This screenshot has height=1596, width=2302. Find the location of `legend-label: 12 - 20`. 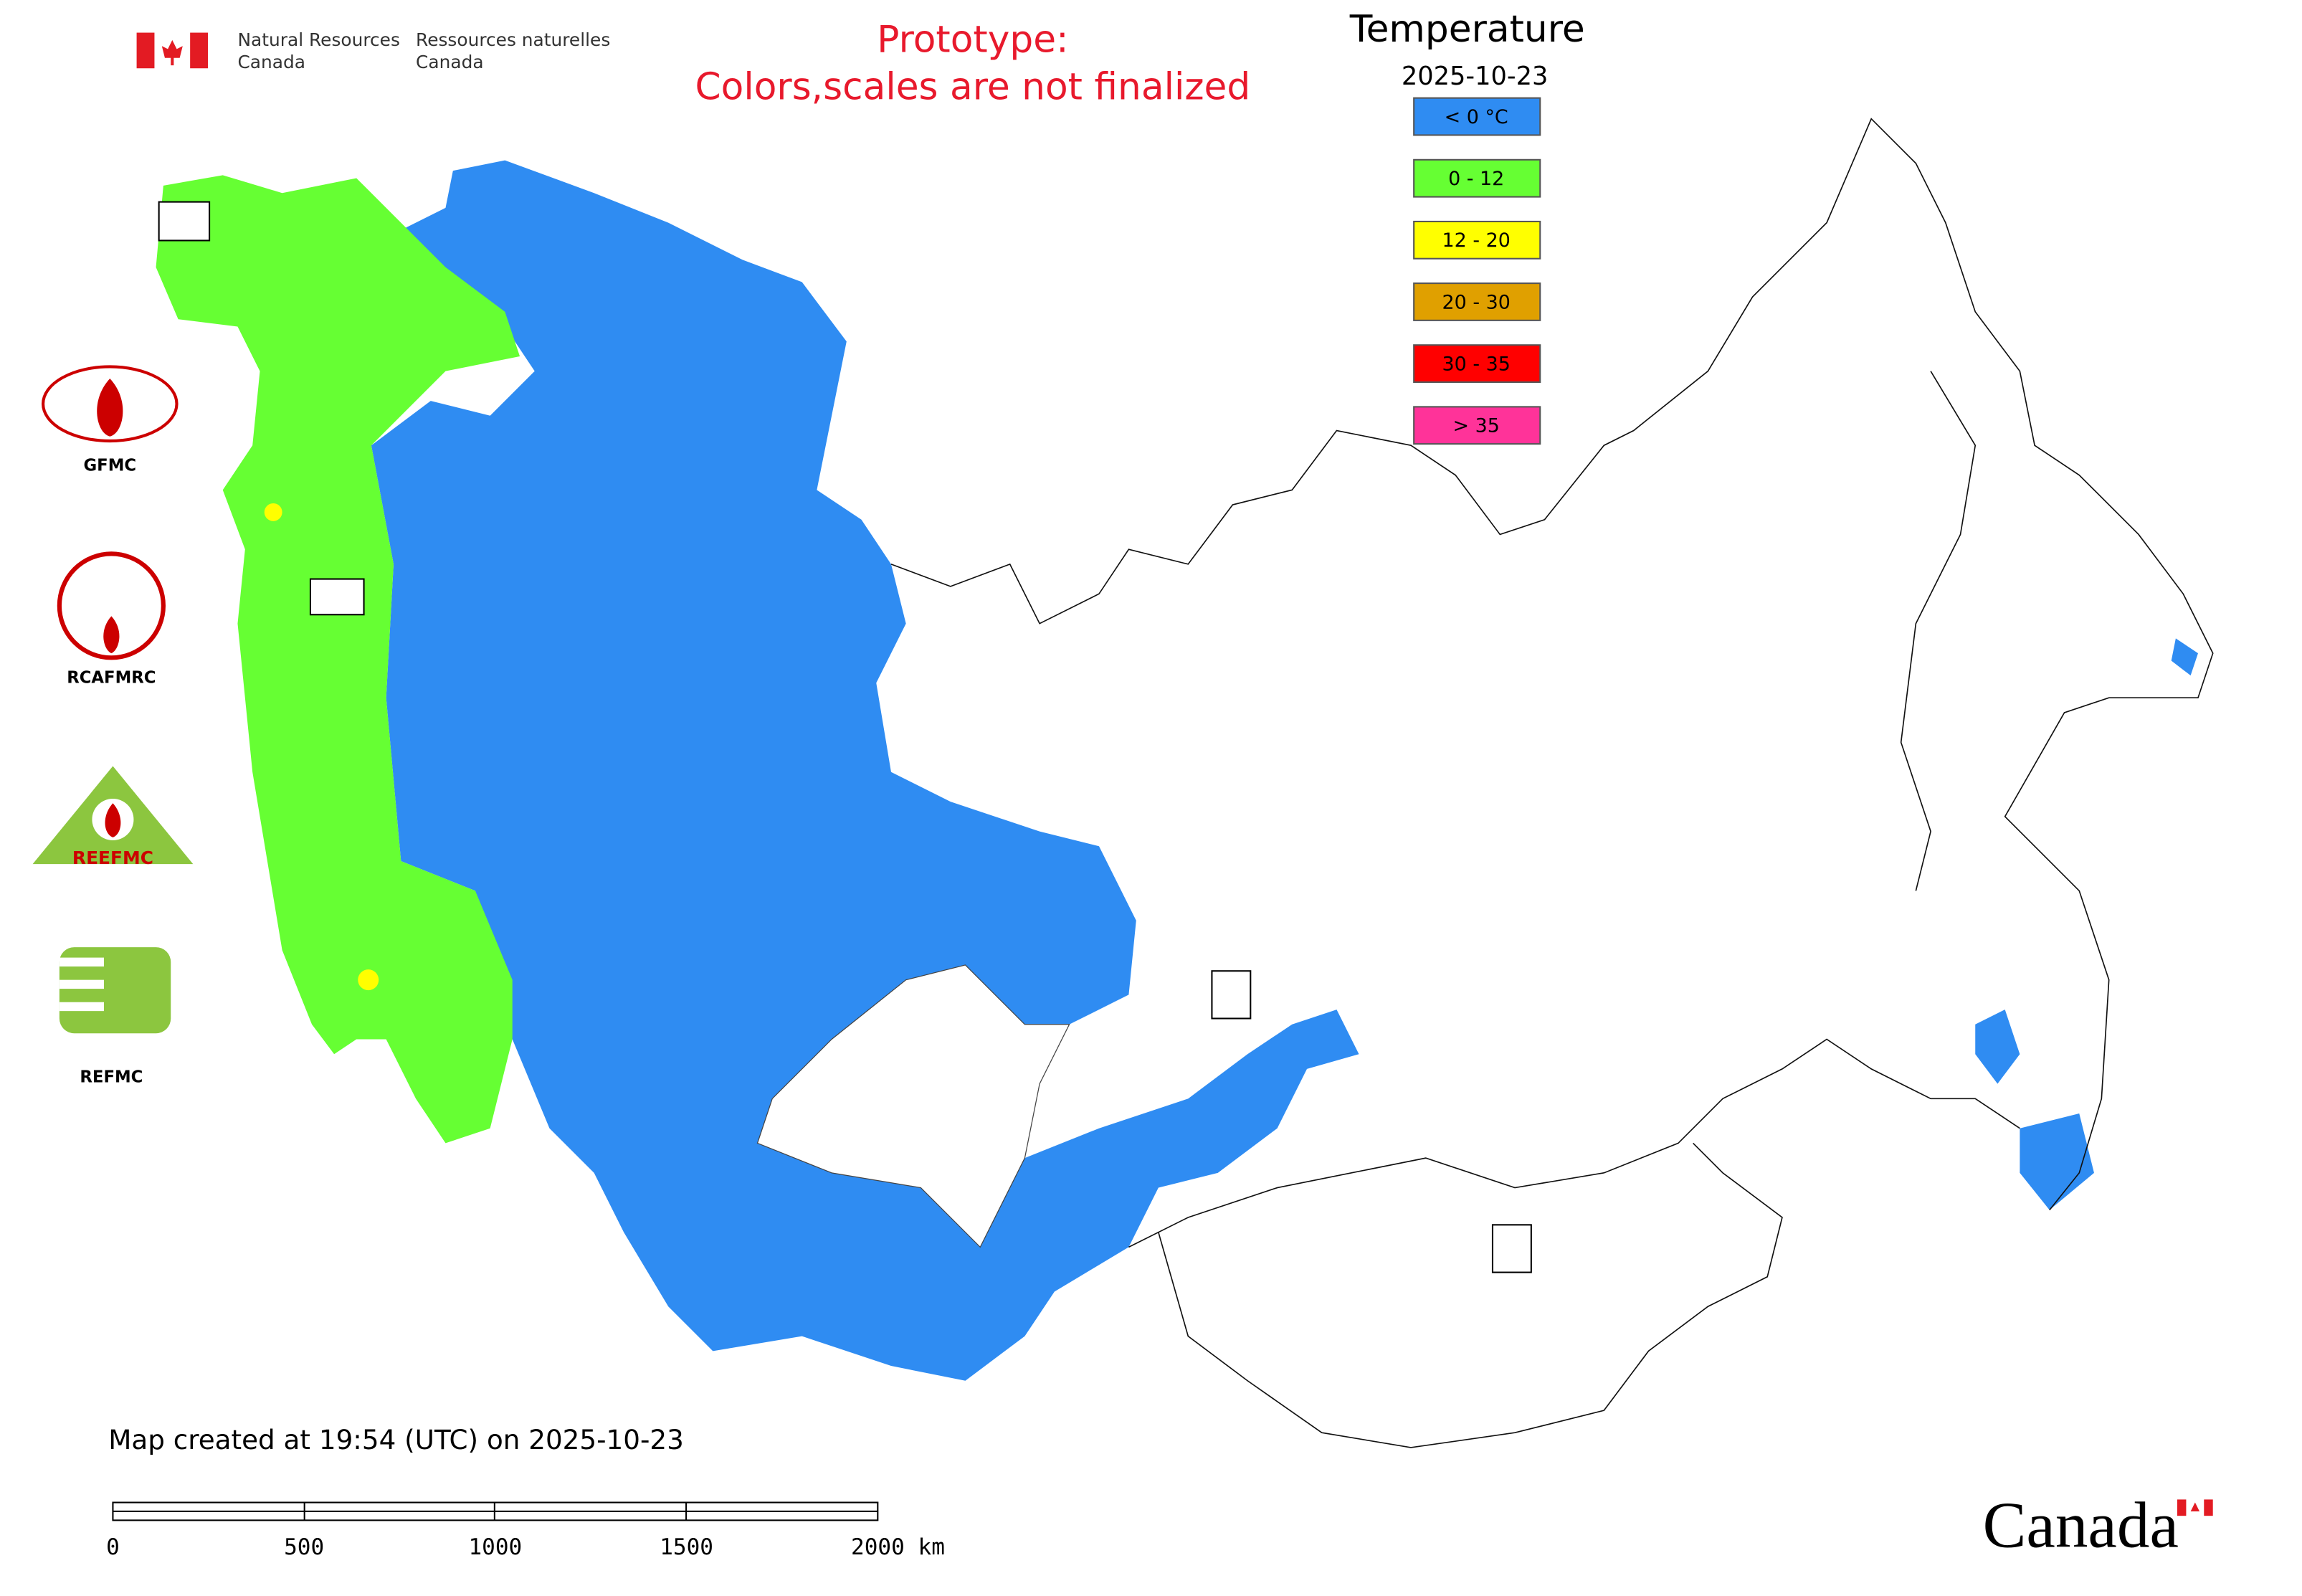

legend-label: 12 - 20 is located at coordinates (1477, 240).